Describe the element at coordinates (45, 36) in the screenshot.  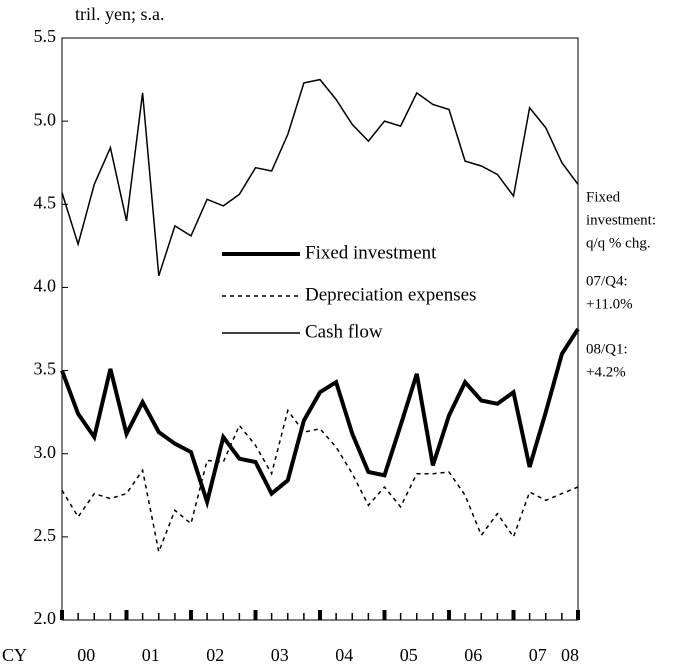
I see `y-tick-label: 5.5` at that location.